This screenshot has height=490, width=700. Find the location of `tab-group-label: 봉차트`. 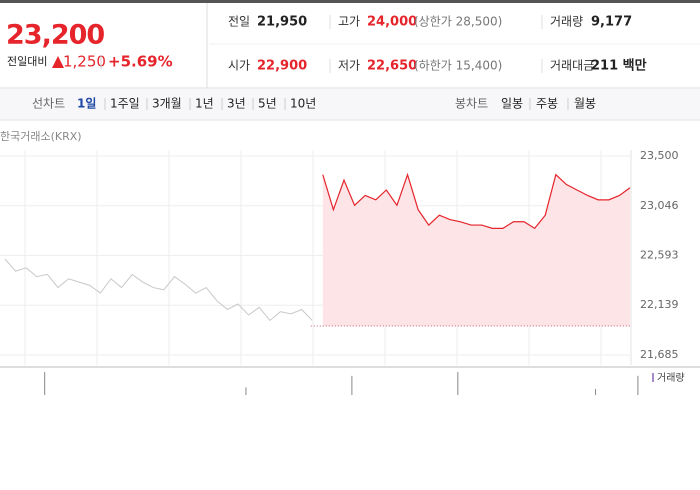

tab-group-label: 봉차트 is located at coordinates (471, 104).